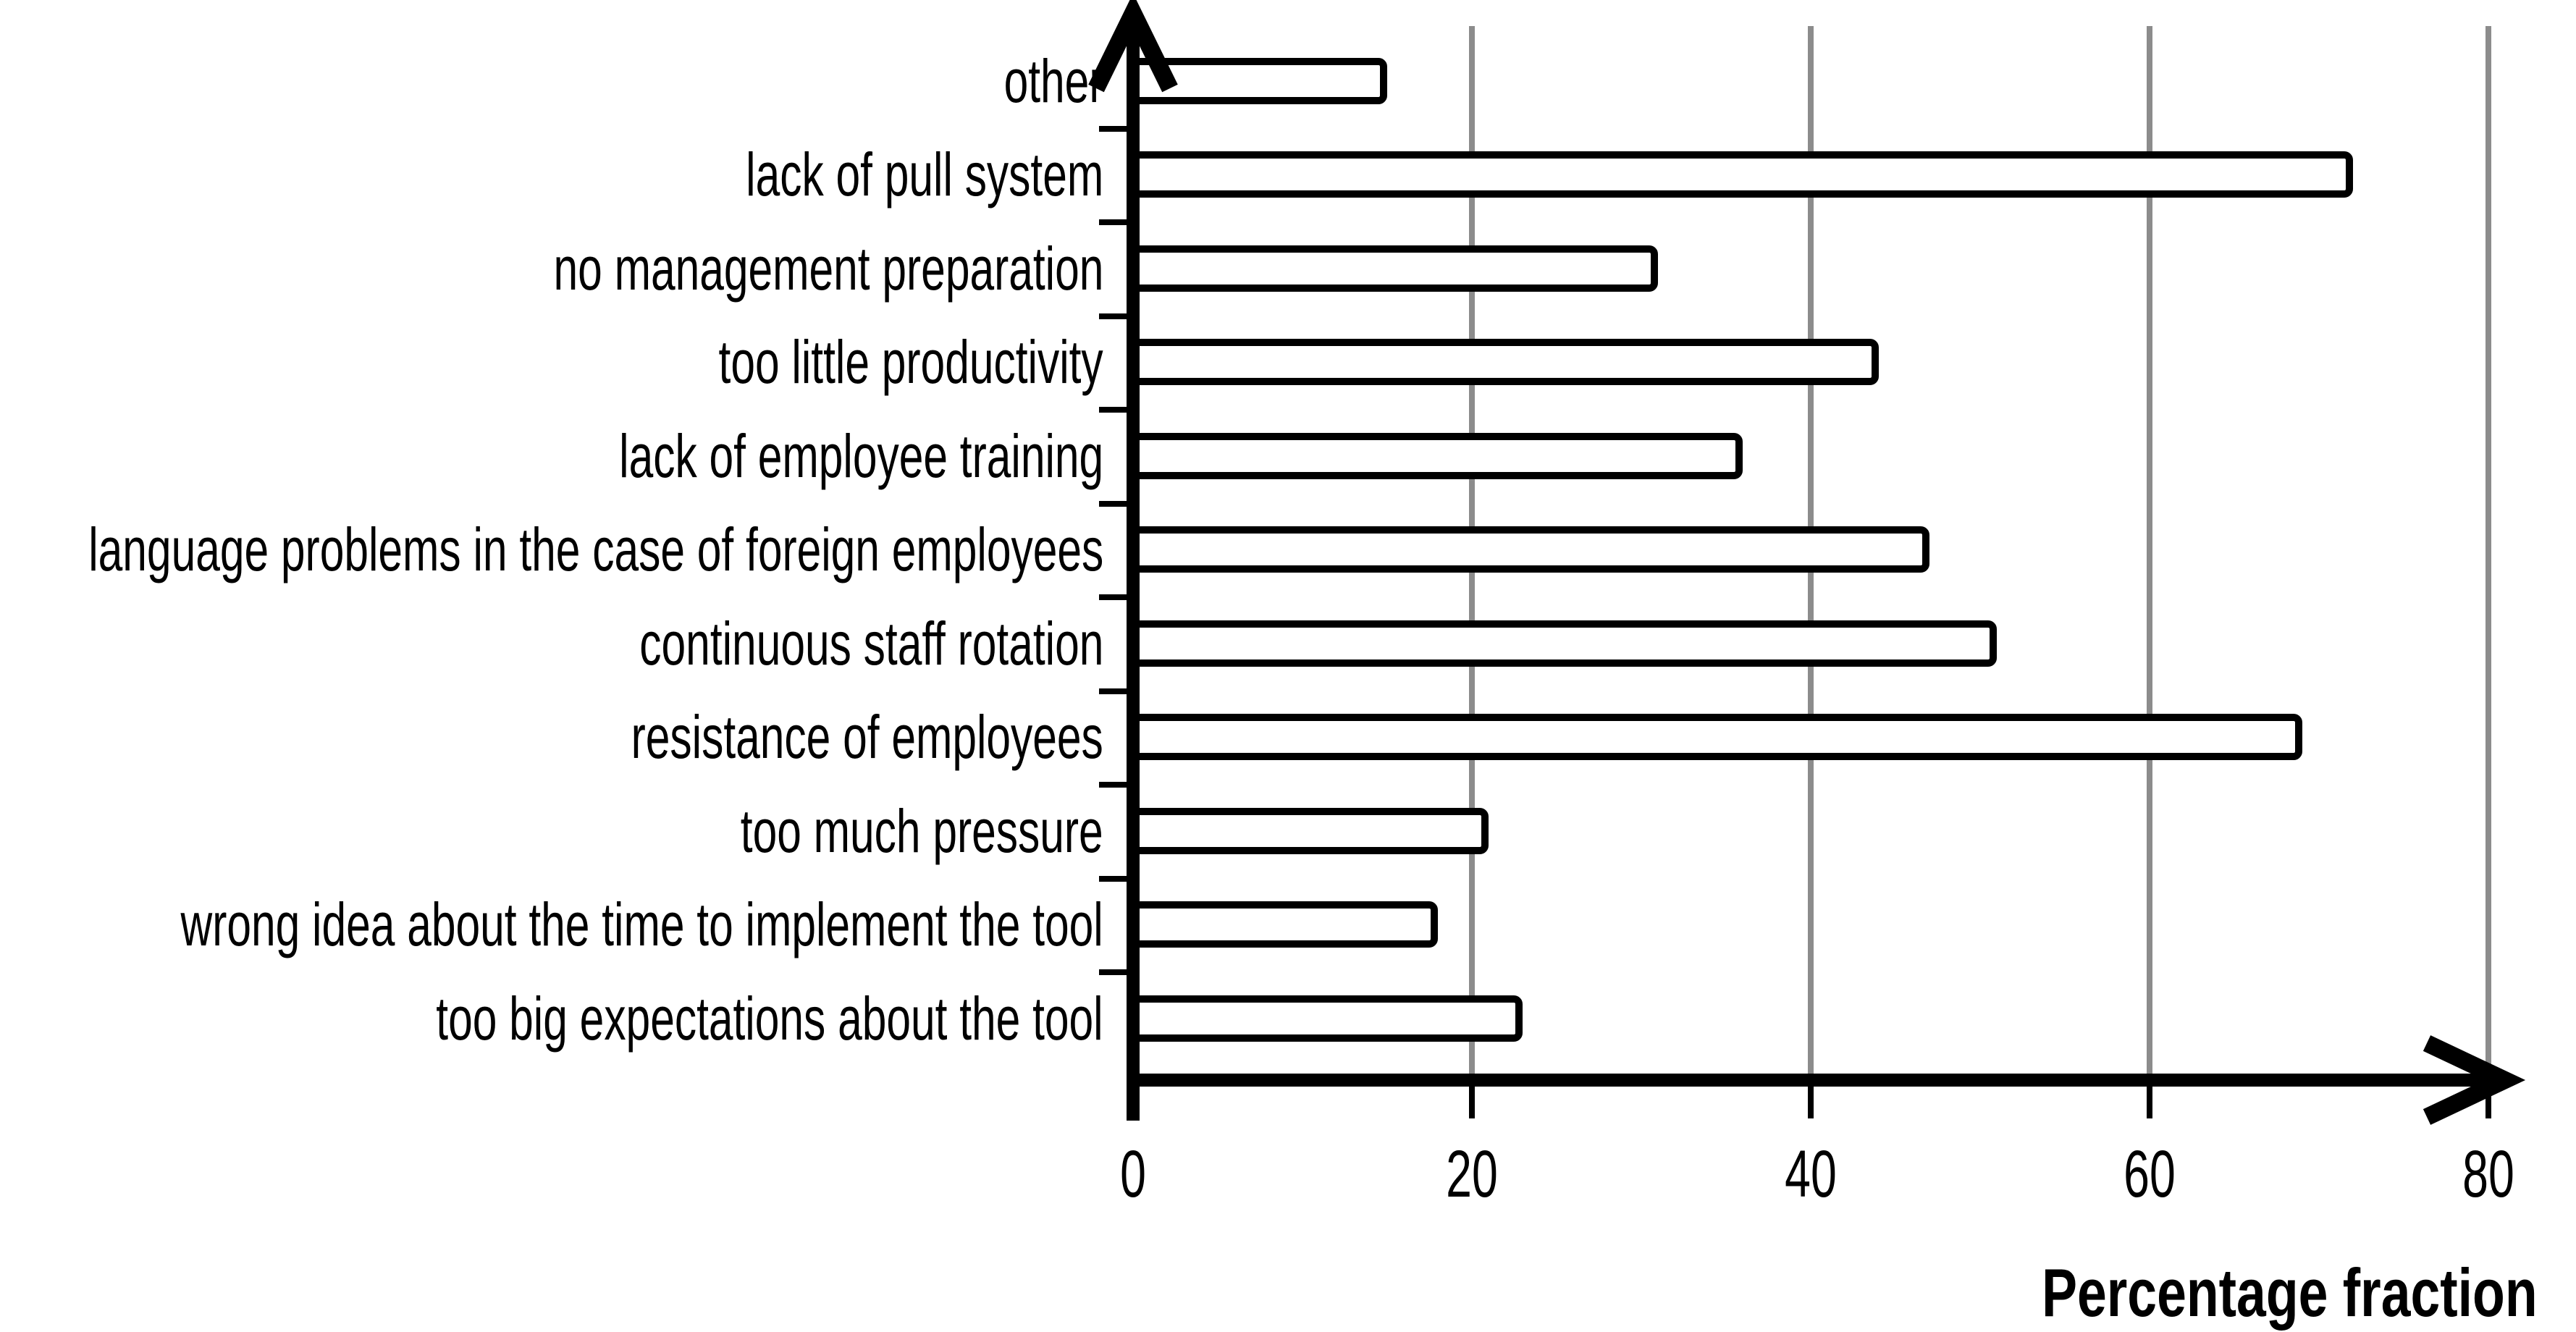 Image resolution: width=2576 pixels, height=1332 pixels. Describe the element at coordinates (828, 268) in the screenshot. I see `category-label: no management preparation` at that location.